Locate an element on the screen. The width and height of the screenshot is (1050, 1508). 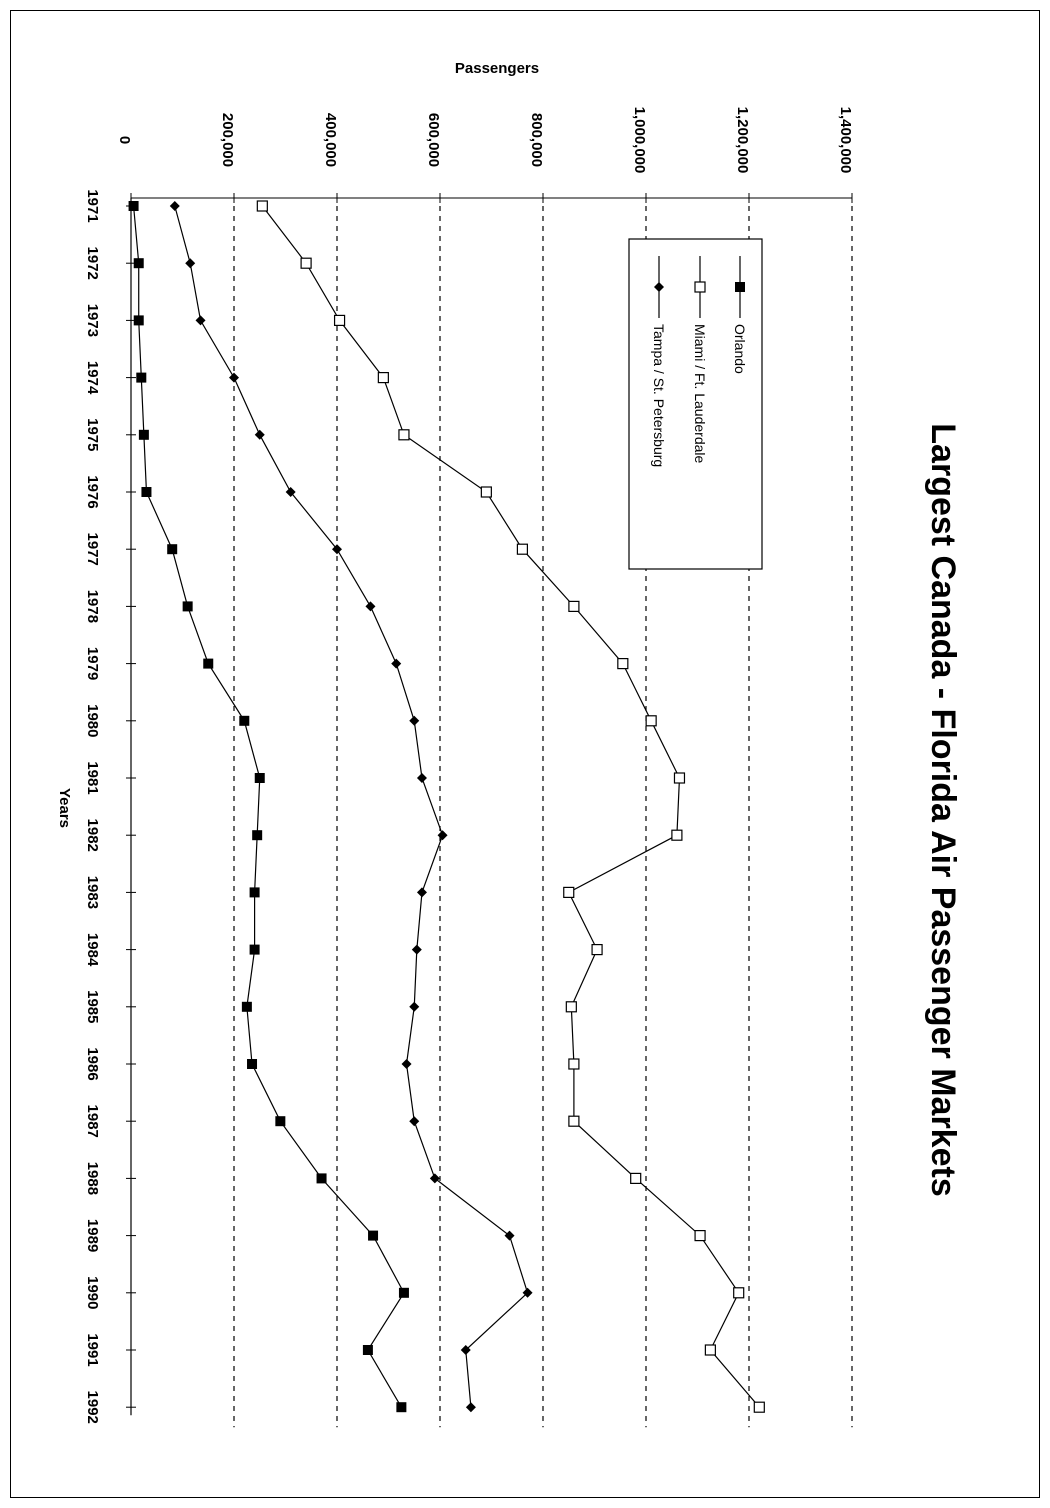
x-tick-label: 1976 is located at coordinates (92, 491).